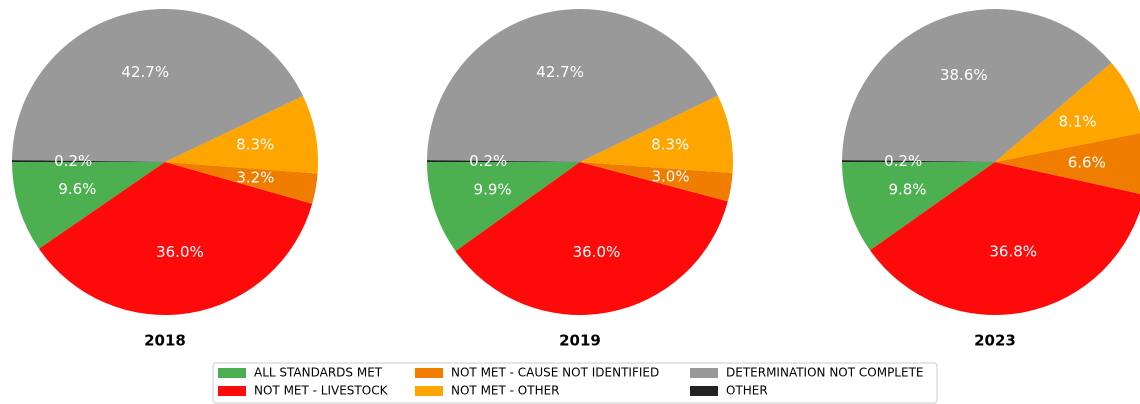  Describe the element at coordinates (165, 341) in the screenshot. I see `pie-title: 2018` at that location.